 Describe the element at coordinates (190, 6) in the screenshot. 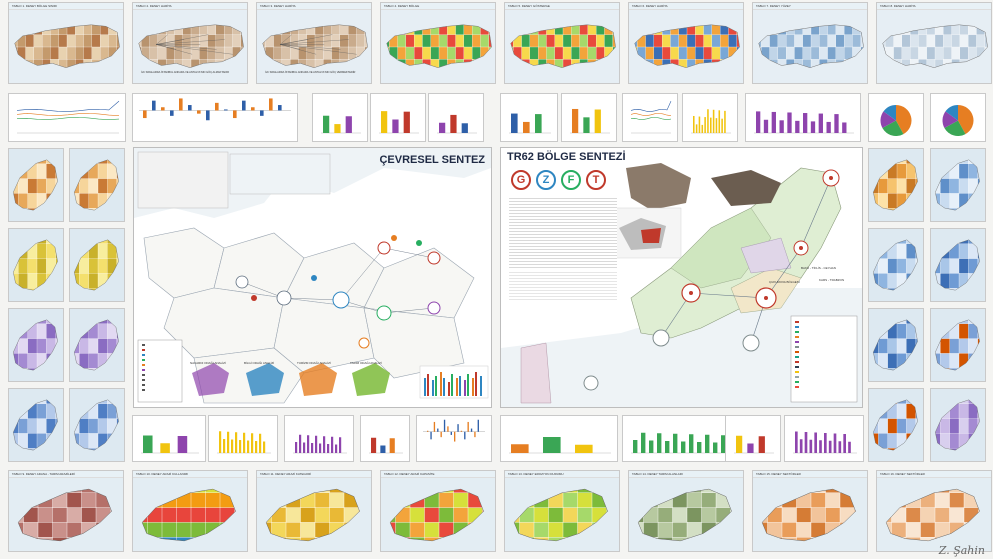

I see `tile-header: TABLO 2. DENEY HARİTA` at that location.